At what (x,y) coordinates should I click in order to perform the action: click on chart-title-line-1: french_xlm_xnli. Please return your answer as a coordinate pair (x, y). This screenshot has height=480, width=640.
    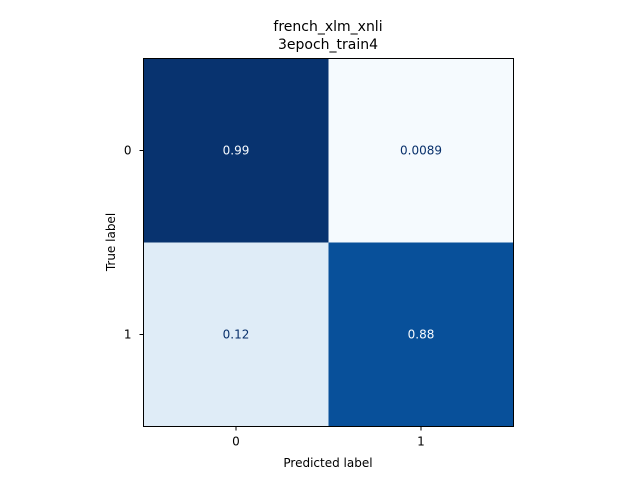
    Looking at the image, I should click on (327, 27).